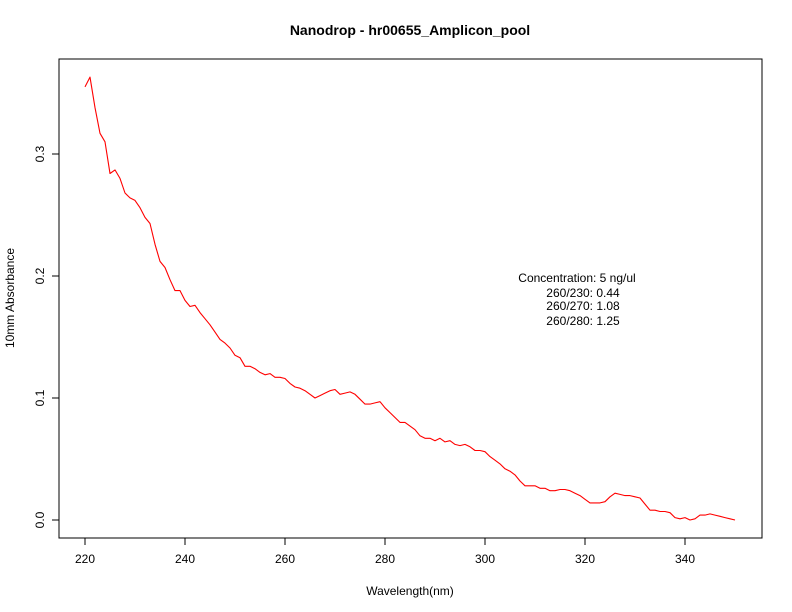  I want to click on x-tick-label: 260, so click(285, 559).